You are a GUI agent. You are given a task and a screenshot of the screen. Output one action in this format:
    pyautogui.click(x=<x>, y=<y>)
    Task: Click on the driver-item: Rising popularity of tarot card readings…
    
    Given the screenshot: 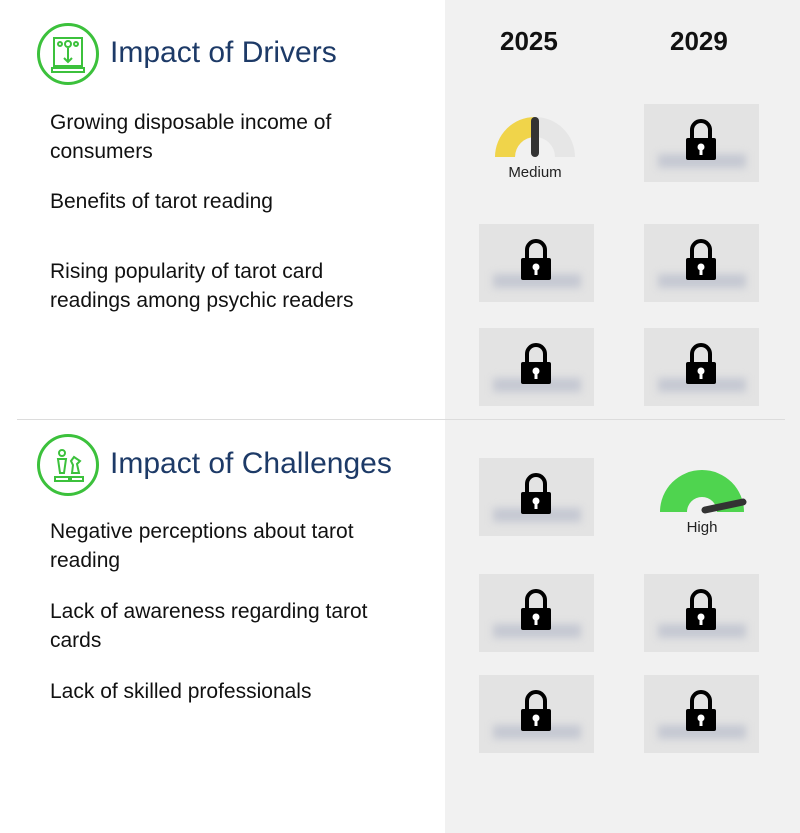 What is the action you would take?
    pyautogui.click(x=202, y=286)
    